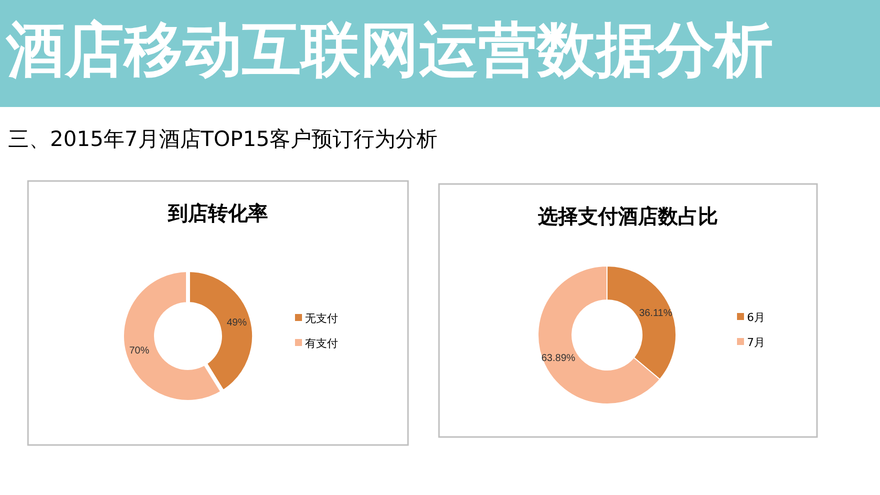 This screenshot has width=880, height=495. What do you see at coordinates (217, 213) in the screenshot?
I see `chart-title: 到店转化率` at bounding box center [217, 213].